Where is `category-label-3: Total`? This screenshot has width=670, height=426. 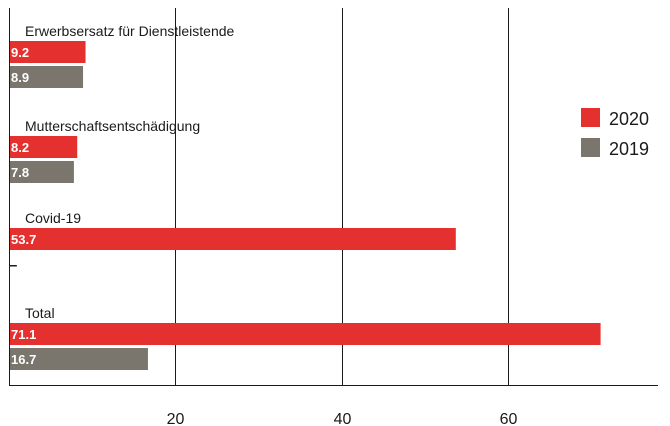 category-label-3: Total is located at coordinates (40, 313).